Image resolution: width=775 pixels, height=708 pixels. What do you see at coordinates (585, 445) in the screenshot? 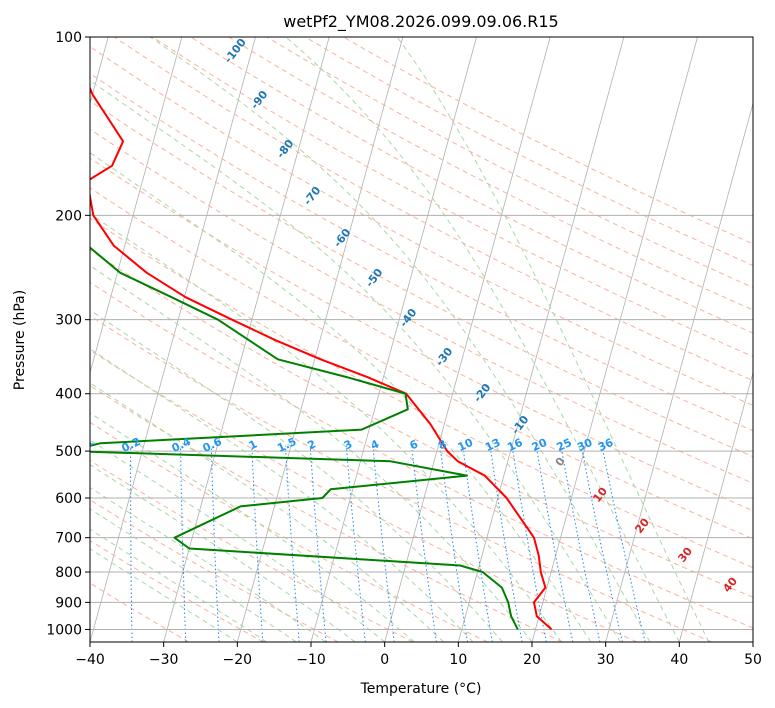
I see `mixing-ratio-label: 30` at bounding box center [585, 445].